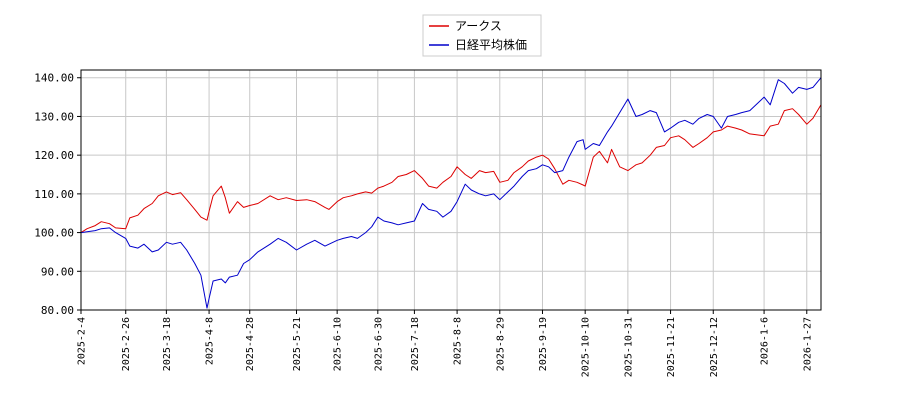 This screenshot has width=900, height=400. I want to click on x-tick-label: 2025-6-30, so click(378, 344).